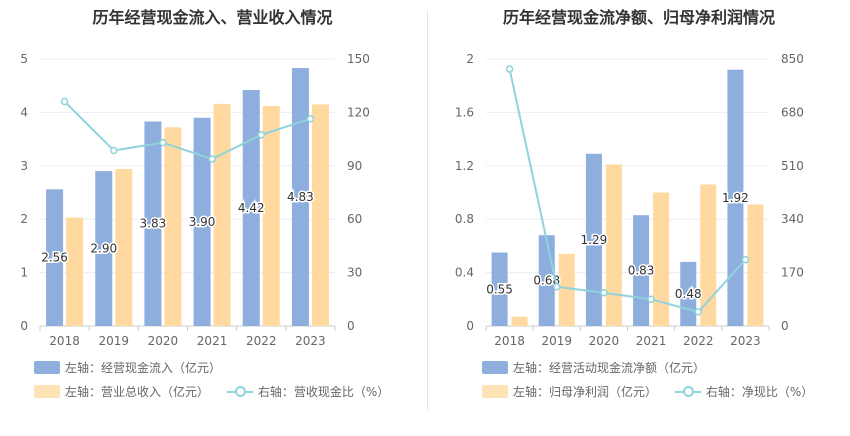 This screenshot has width=850, height=436. I want to click on legend-item: 左轴：归母净利润（亿元）, so click(569, 391).